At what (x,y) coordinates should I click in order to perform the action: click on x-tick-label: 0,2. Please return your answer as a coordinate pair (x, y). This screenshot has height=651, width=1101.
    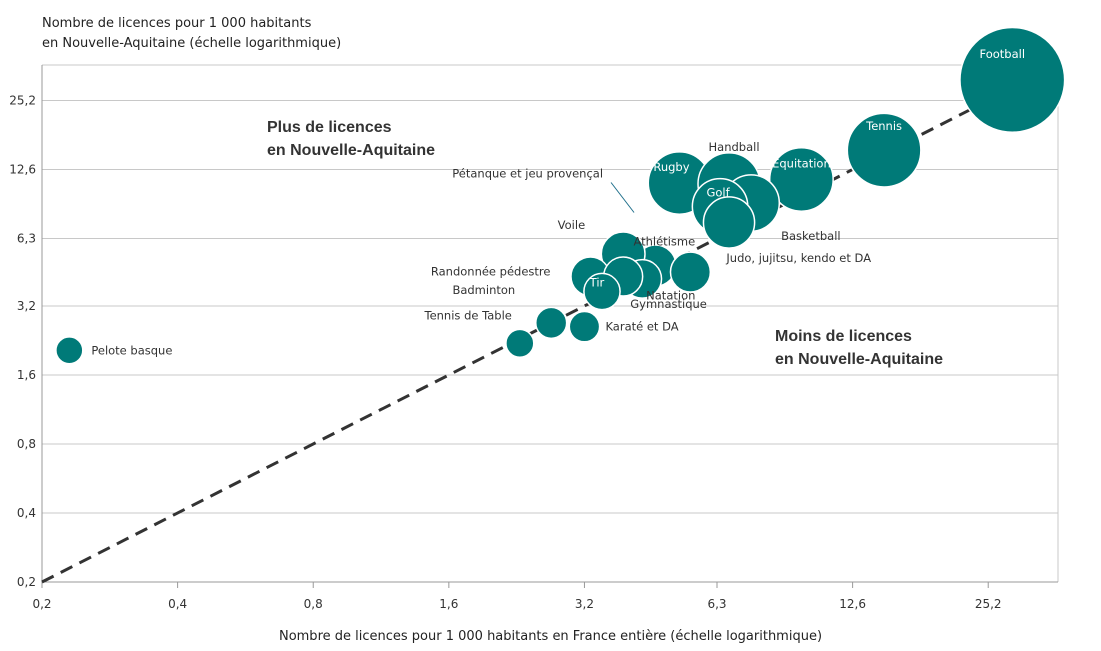
    Looking at the image, I should click on (41, 604).